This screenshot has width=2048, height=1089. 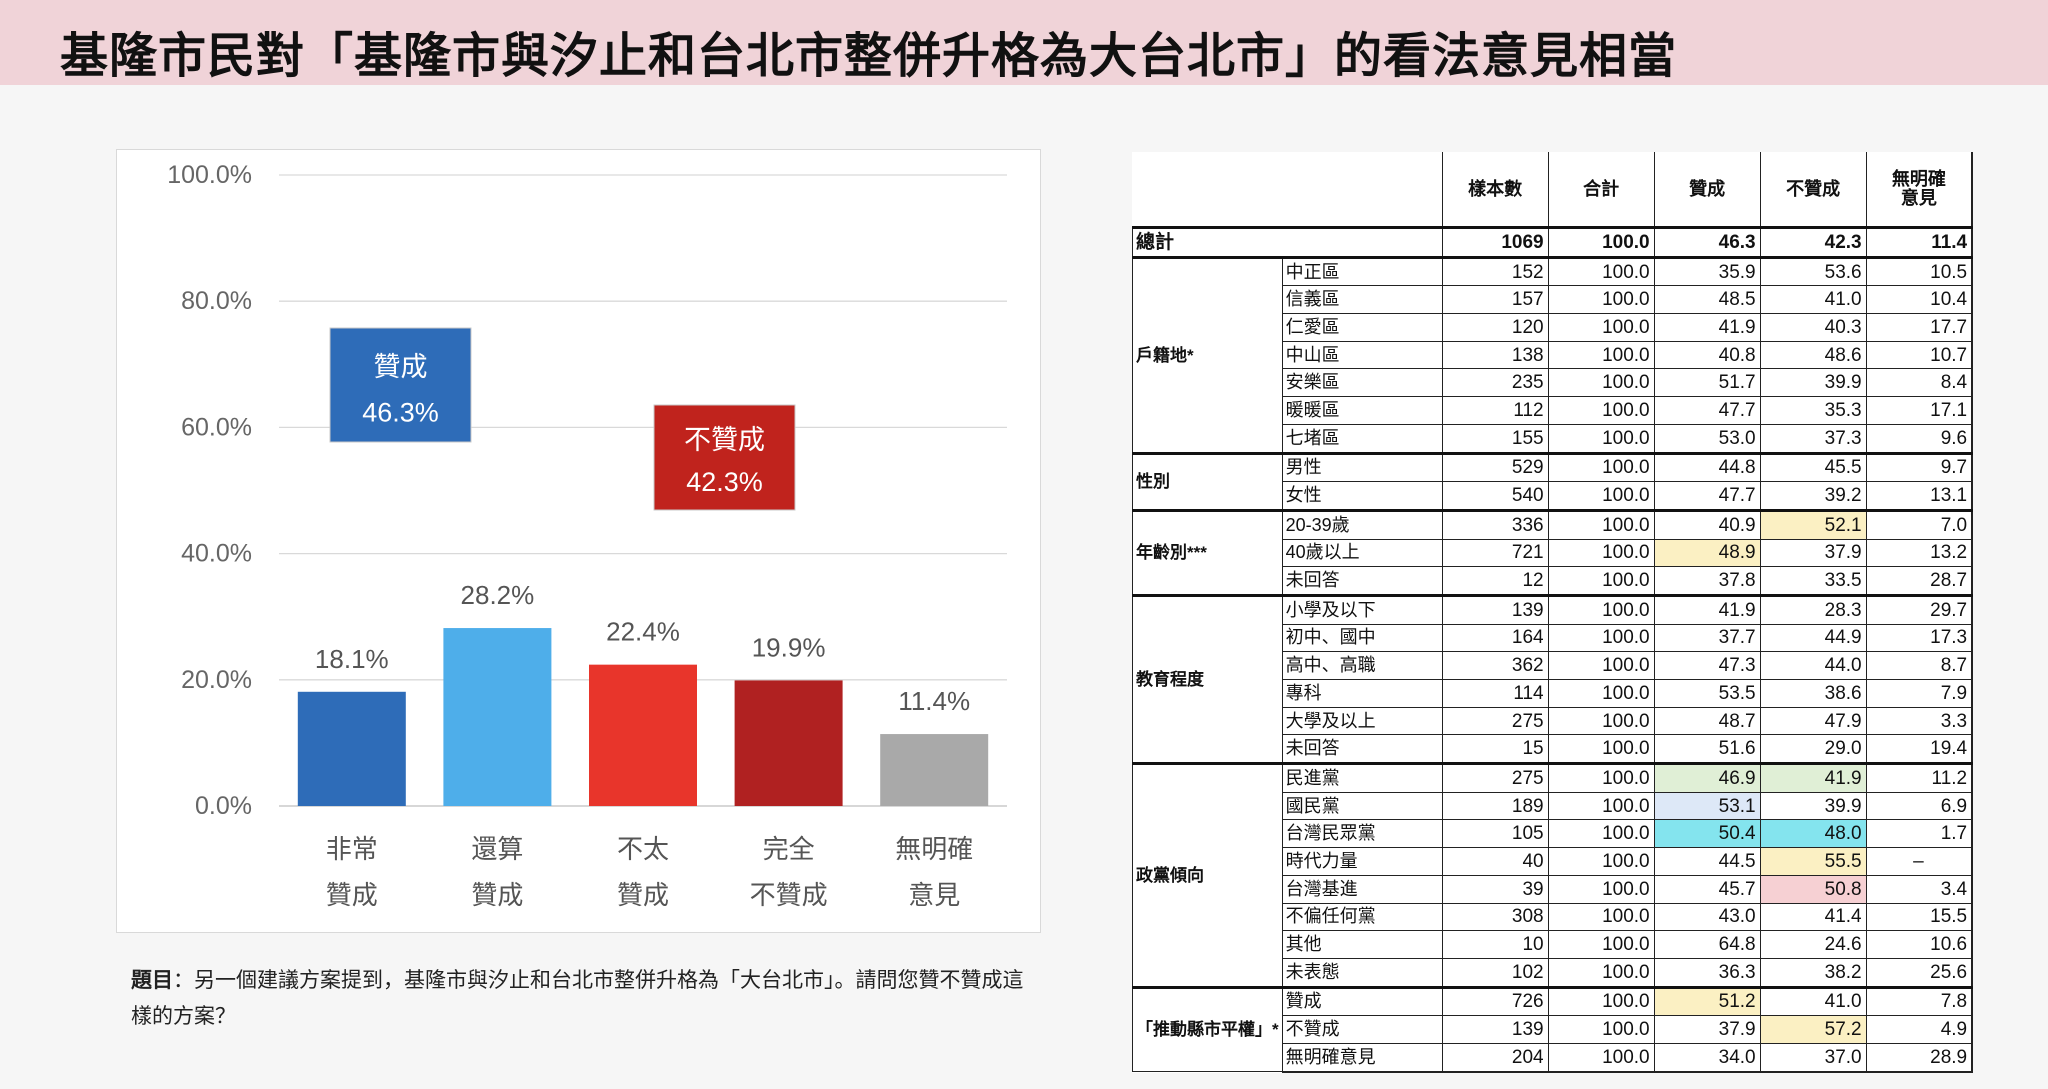 I want to click on row-label: 安樂區, so click(x=1362, y=383).